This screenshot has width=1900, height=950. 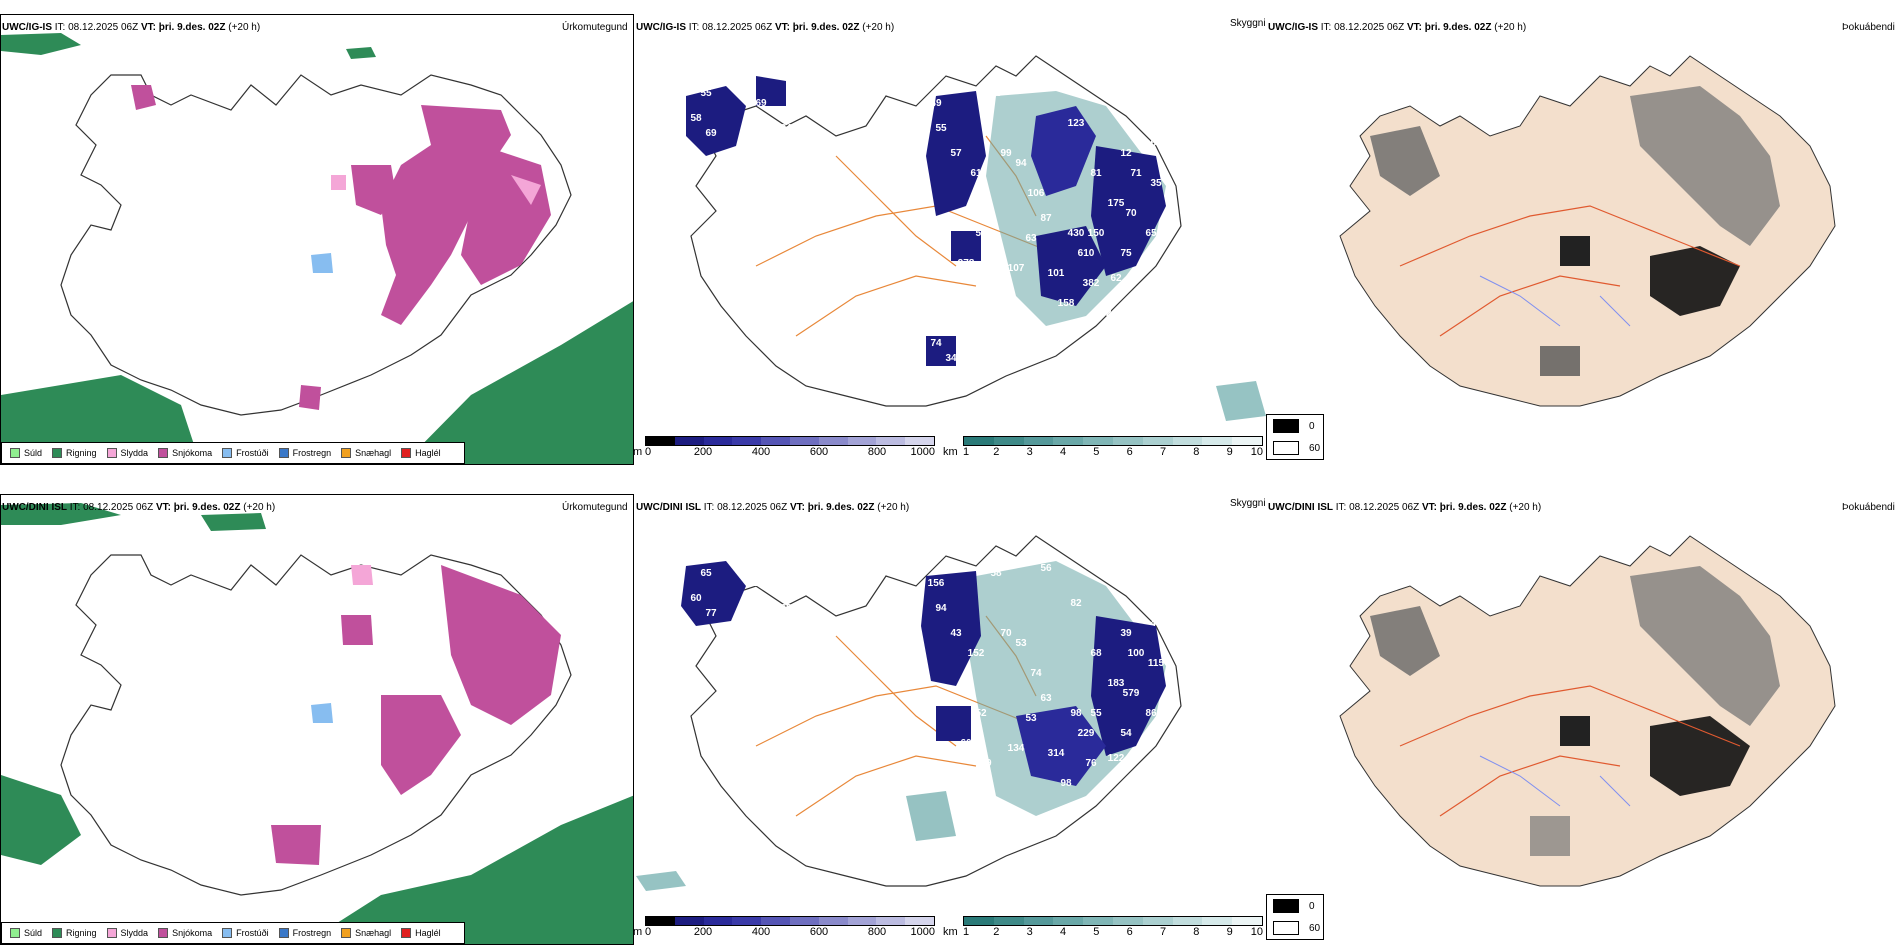 What do you see at coordinates (1248, 503) in the screenshot?
I see `bottom-vis-title: Skyggni` at bounding box center [1248, 503].